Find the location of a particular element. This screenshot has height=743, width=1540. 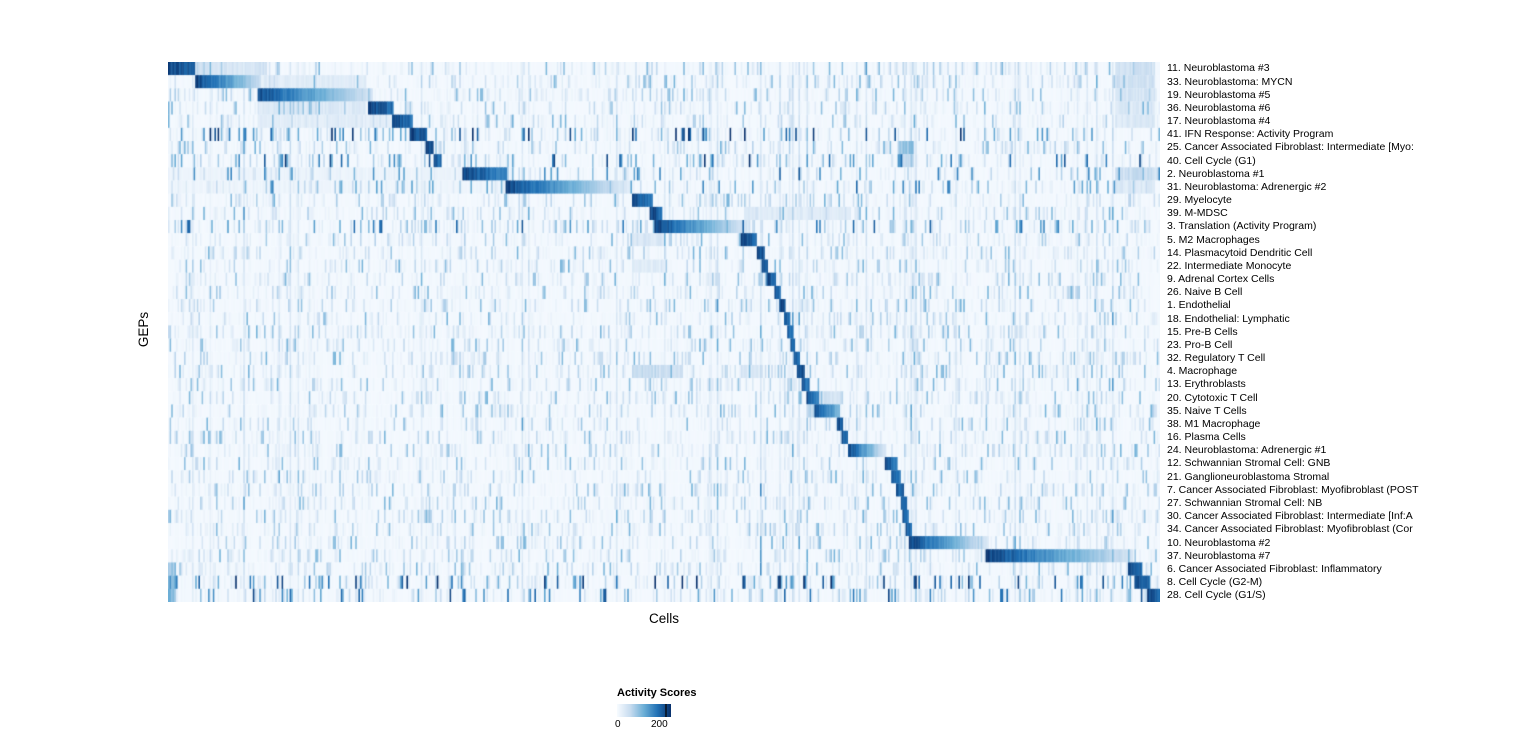

colorbar-ticks: 0 200 is located at coordinates (656, 725).